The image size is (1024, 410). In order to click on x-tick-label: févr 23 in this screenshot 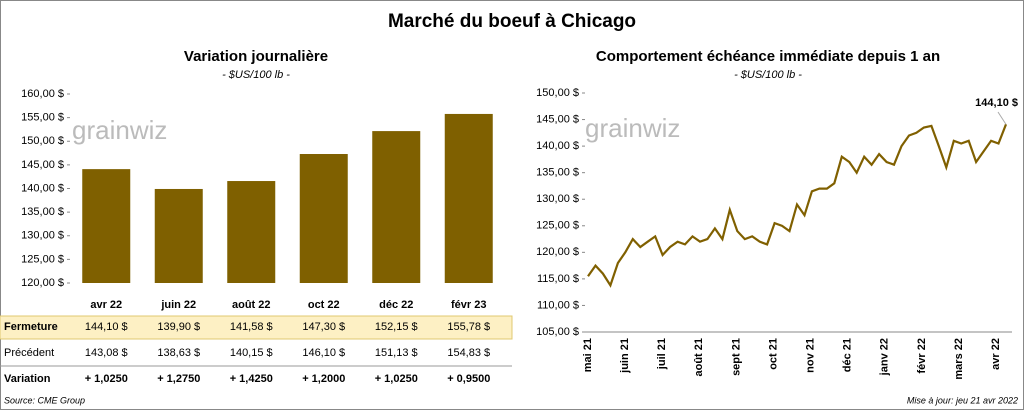, I will do `click(468, 305)`.